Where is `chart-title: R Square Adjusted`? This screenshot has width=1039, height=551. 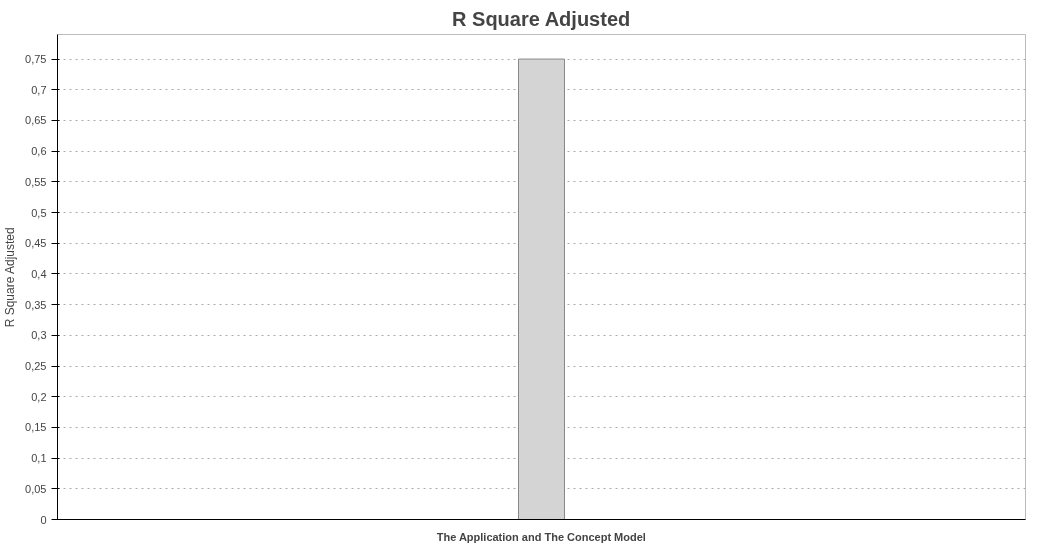 chart-title: R Square Adjusted is located at coordinates (541, 18).